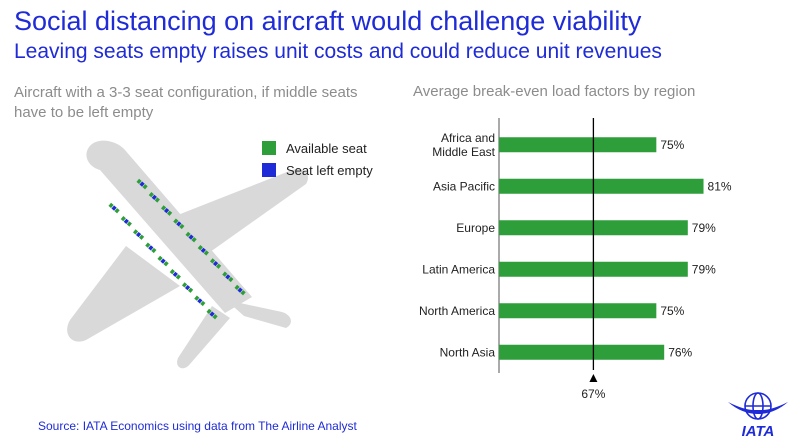  What do you see at coordinates (326, 148) in the screenshot?
I see `legend-label-available: Available seat` at bounding box center [326, 148].